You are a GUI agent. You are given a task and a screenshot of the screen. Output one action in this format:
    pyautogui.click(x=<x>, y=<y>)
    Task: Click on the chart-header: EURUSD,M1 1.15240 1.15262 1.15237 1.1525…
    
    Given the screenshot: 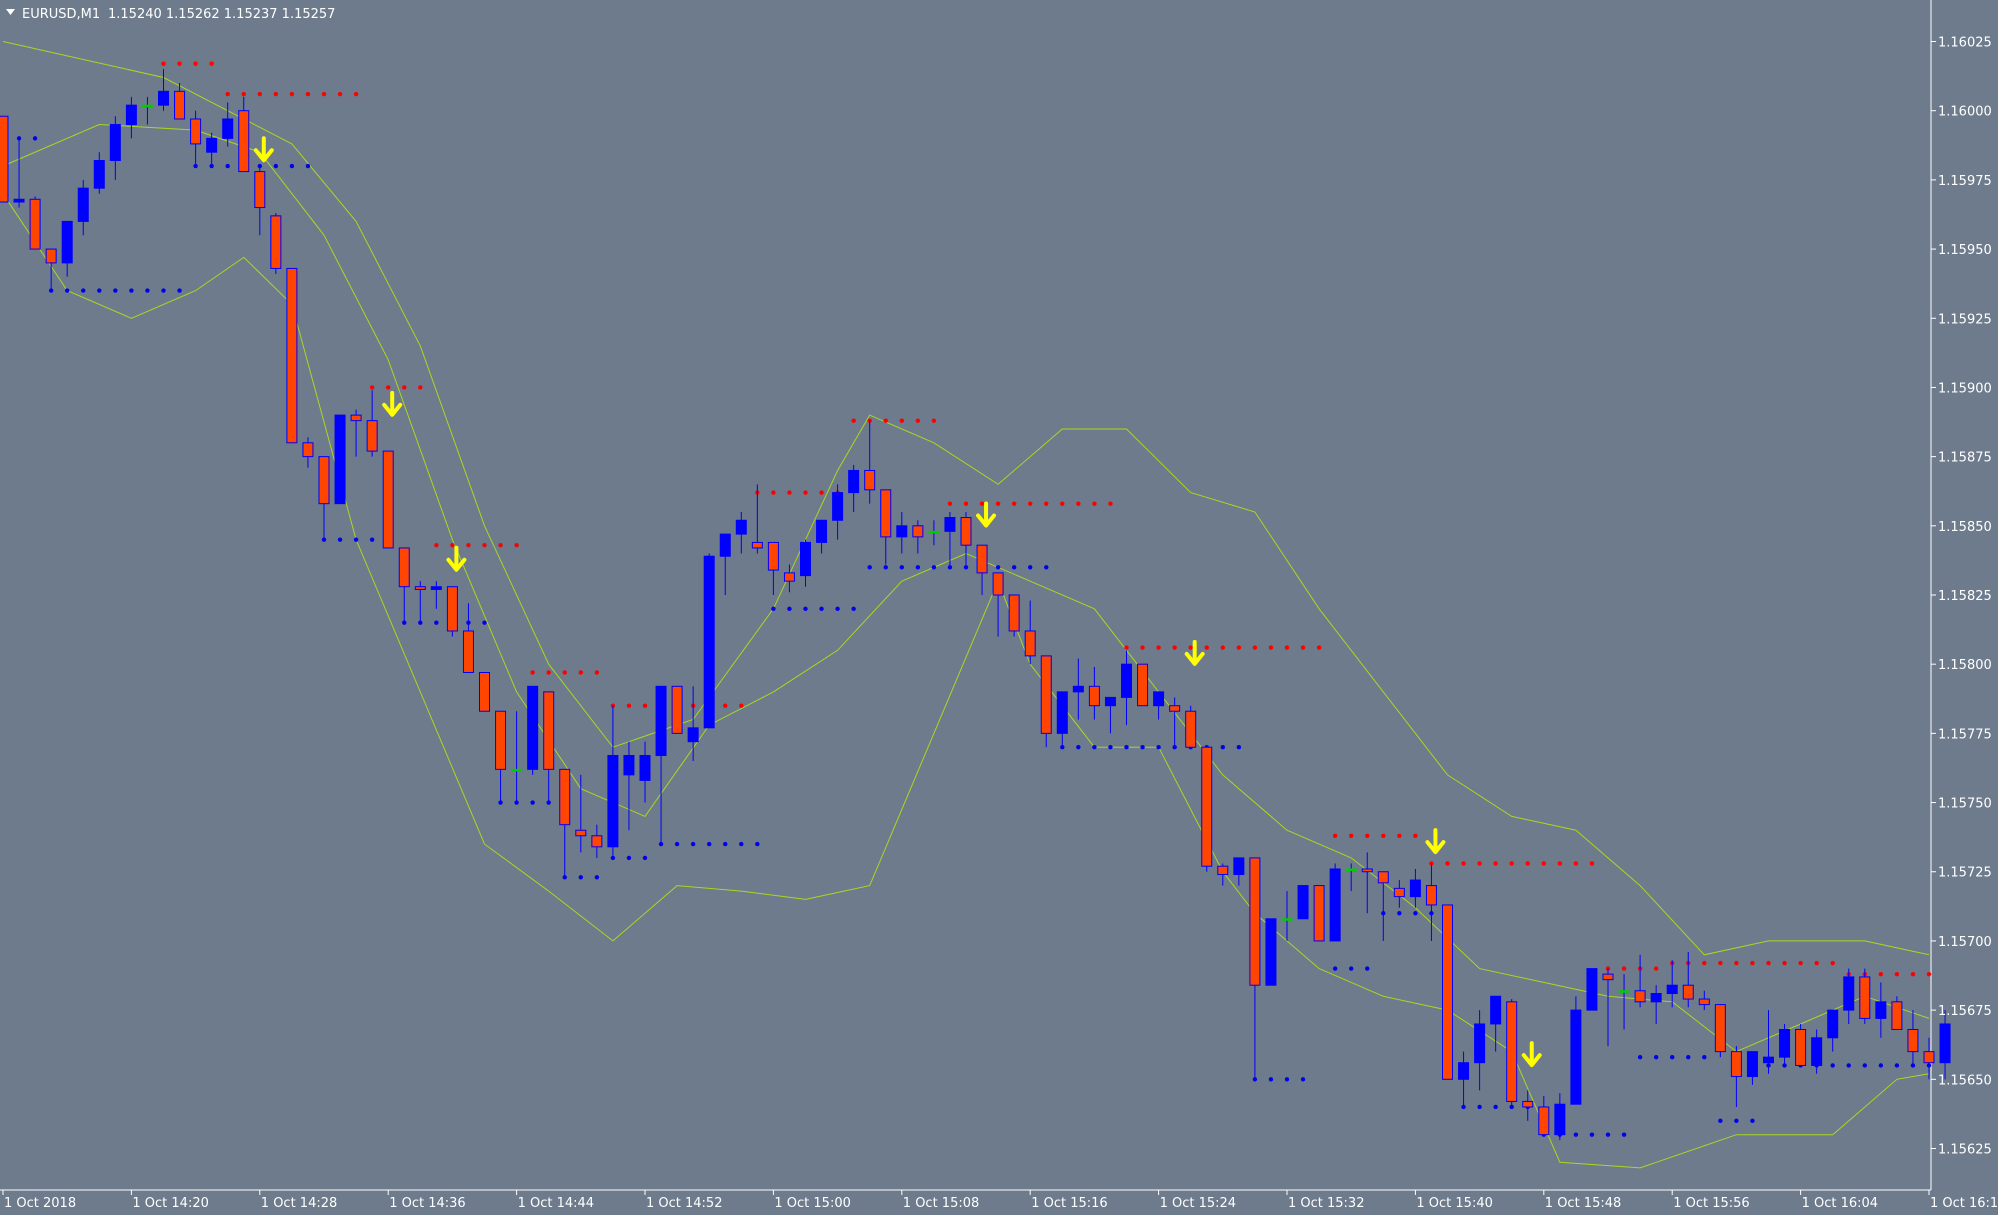 What is the action you would take?
    pyautogui.click(x=170, y=14)
    